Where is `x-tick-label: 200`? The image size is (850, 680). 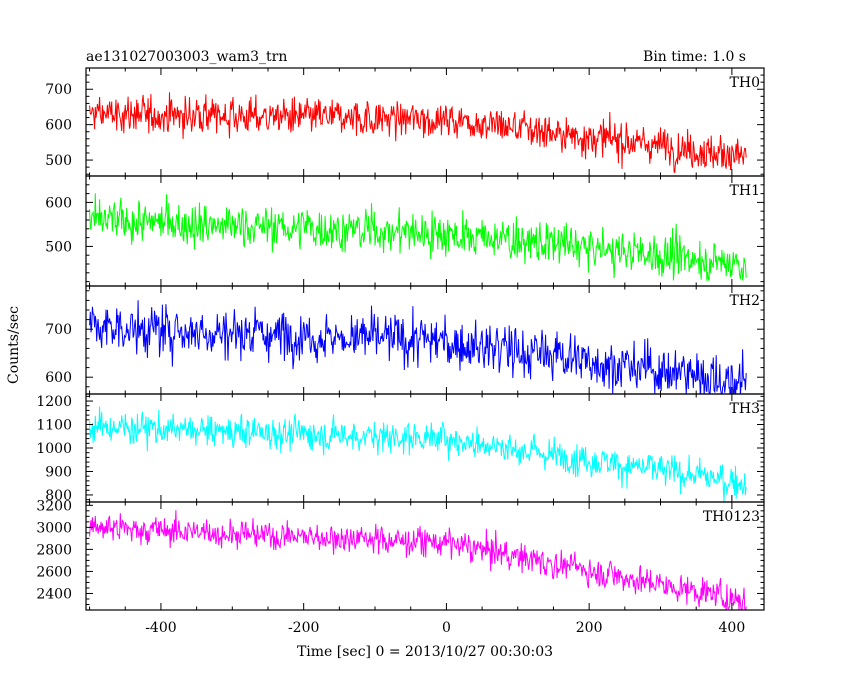
x-tick-label: 200 is located at coordinates (589, 628).